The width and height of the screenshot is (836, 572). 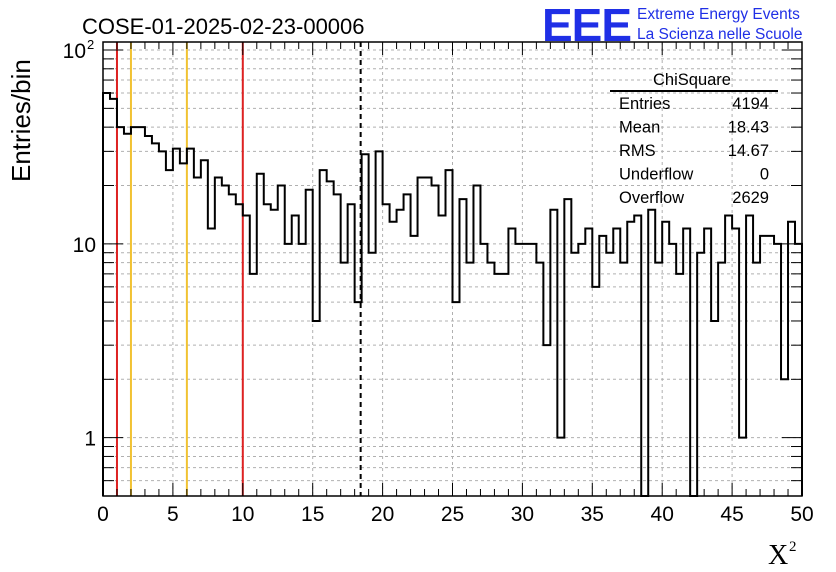 What do you see at coordinates (21, 120) in the screenshot?
I see `y-axis-label: Entries/bin` at bounding box center [21, 120].